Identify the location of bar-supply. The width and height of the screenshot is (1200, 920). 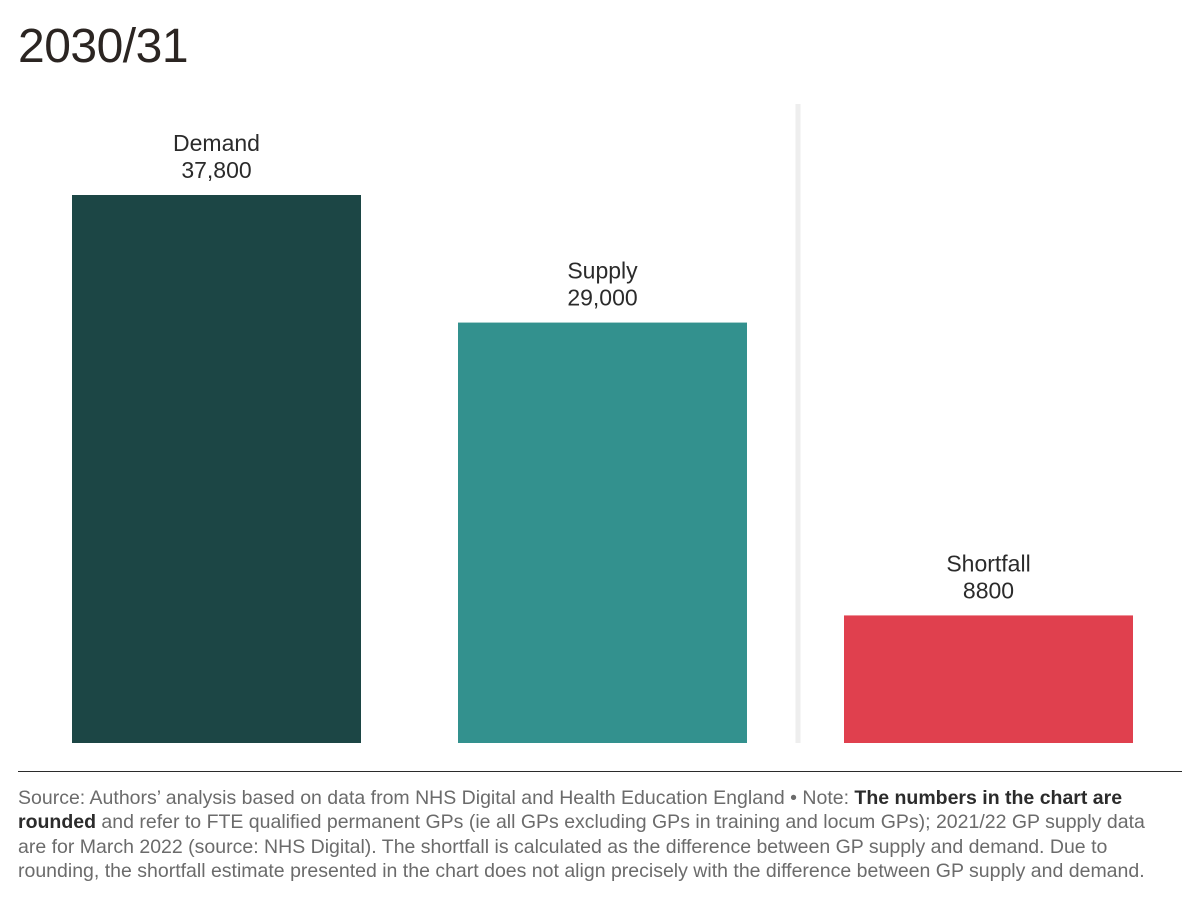
(602, 532).